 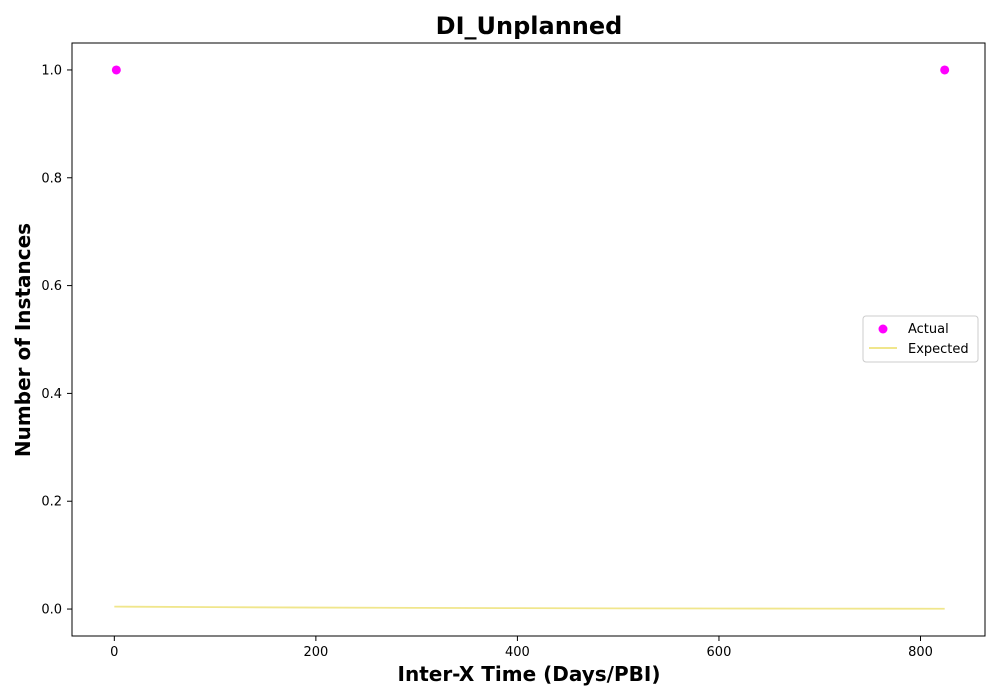 What do you see at coordinates (51, 70) in the screenshot?
I see `y-tick-label: 1.0` at bounding box center [51, 70].